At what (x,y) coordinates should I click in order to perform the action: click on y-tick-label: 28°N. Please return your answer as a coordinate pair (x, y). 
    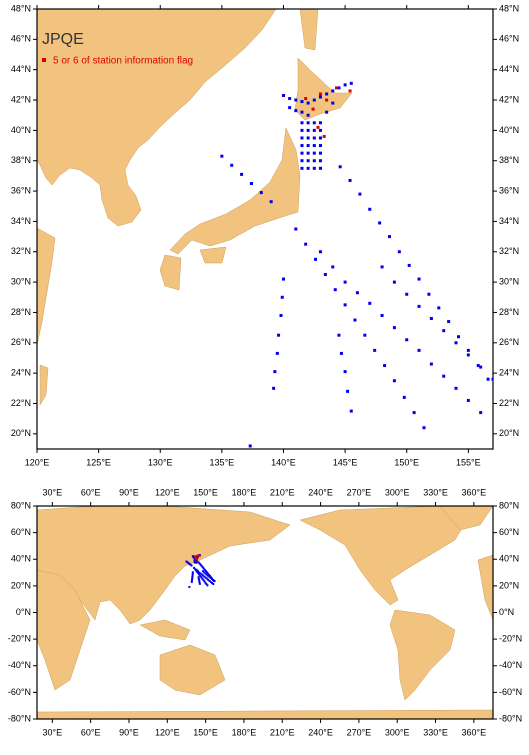
    Looking at the image, I should click on (21, 312).